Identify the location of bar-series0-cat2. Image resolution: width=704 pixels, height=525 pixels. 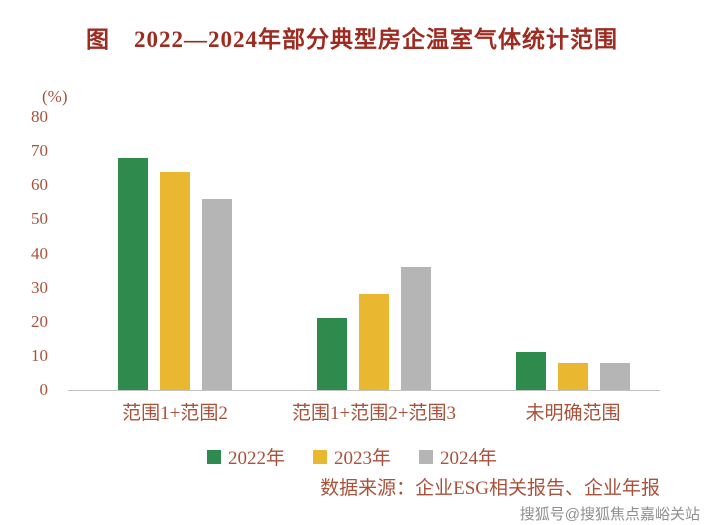
(531, 371).